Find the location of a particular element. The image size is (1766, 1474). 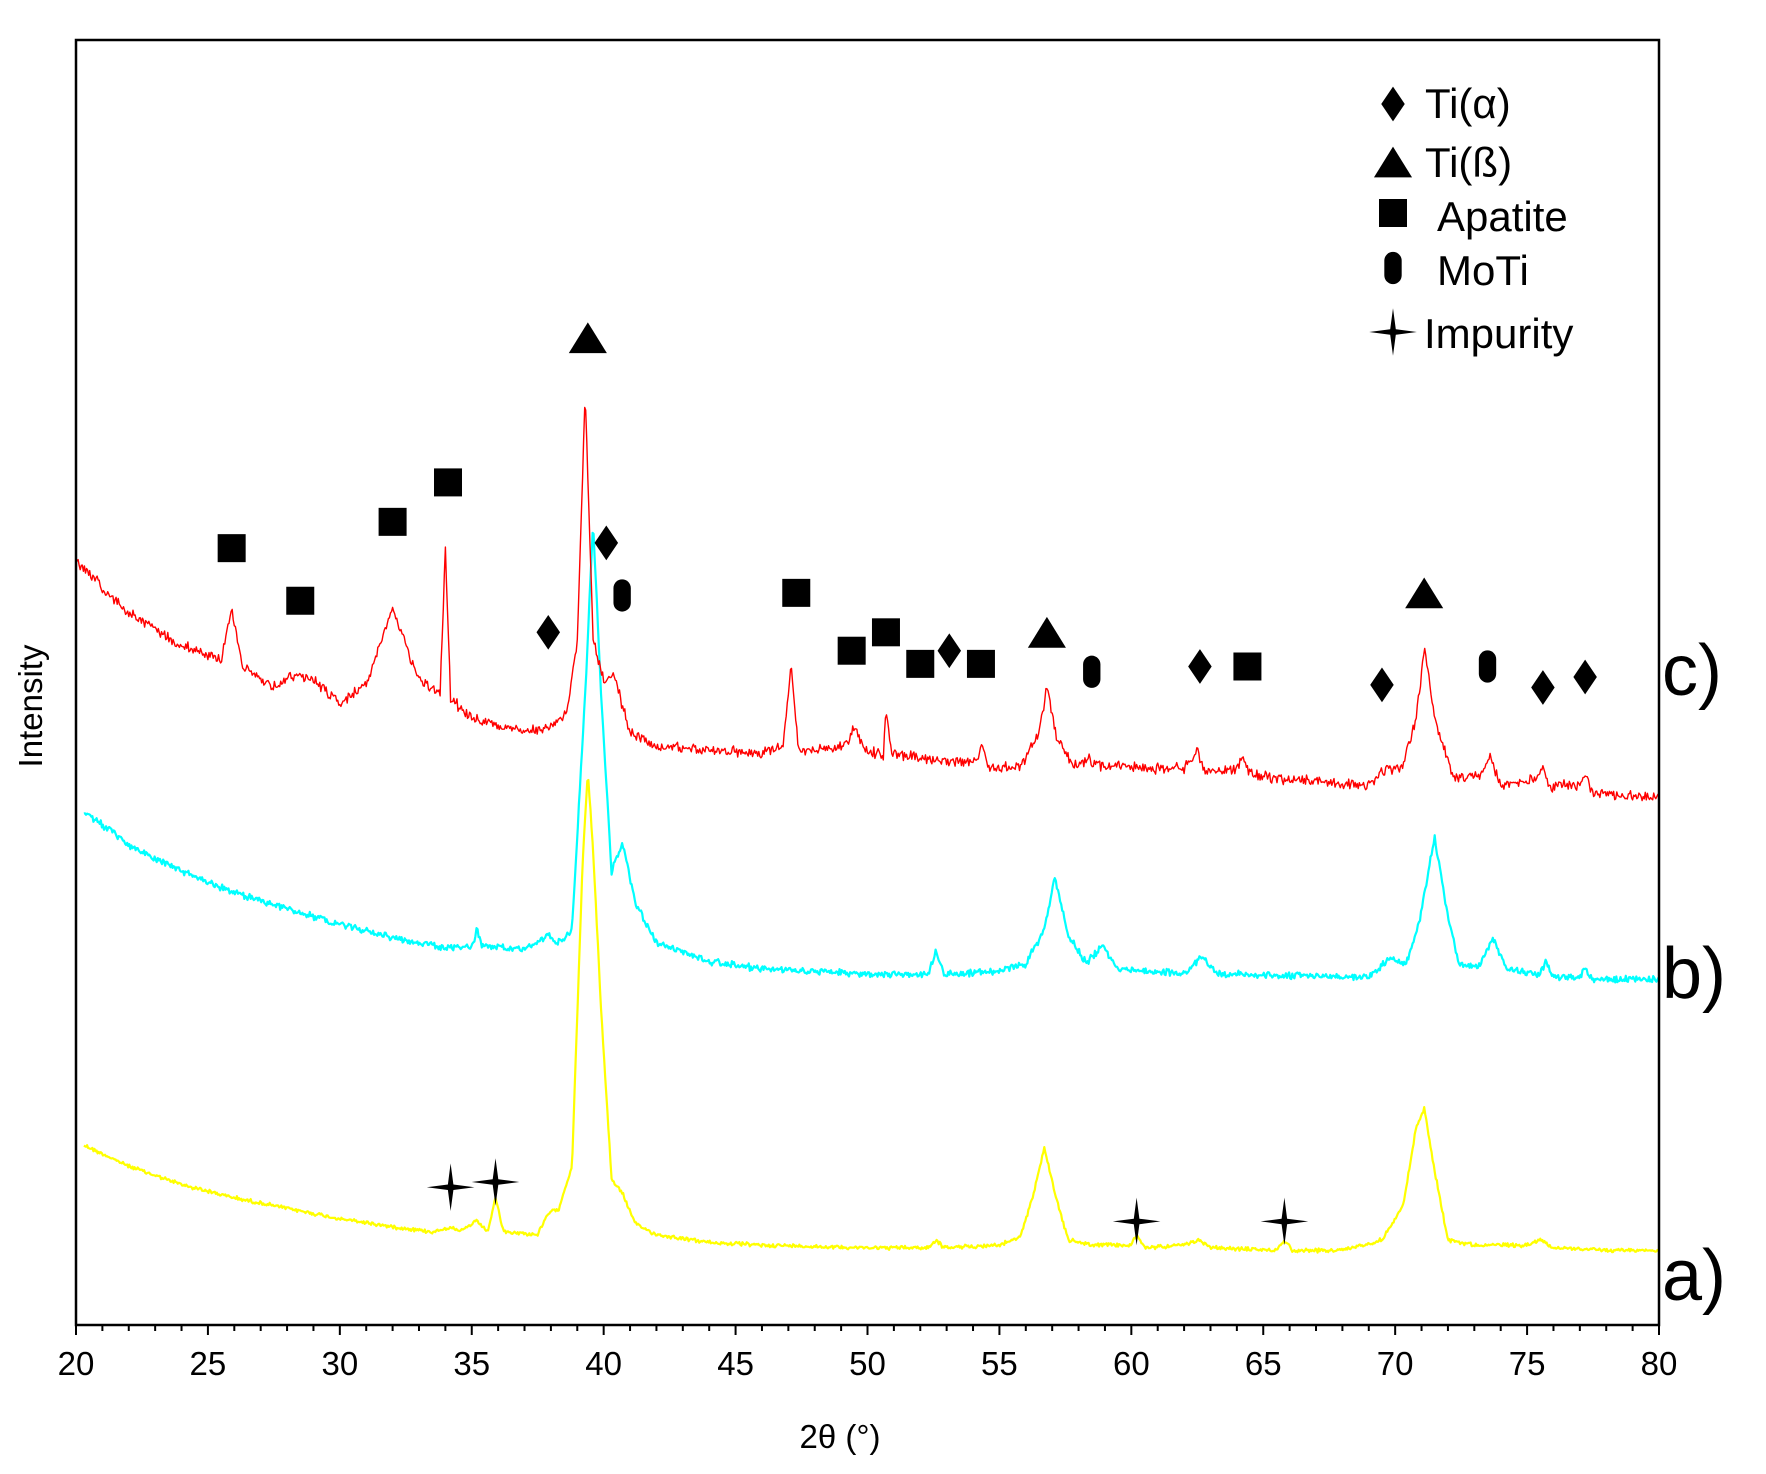

x-tick-label: 65 is located at coordinates (1263, 1363).